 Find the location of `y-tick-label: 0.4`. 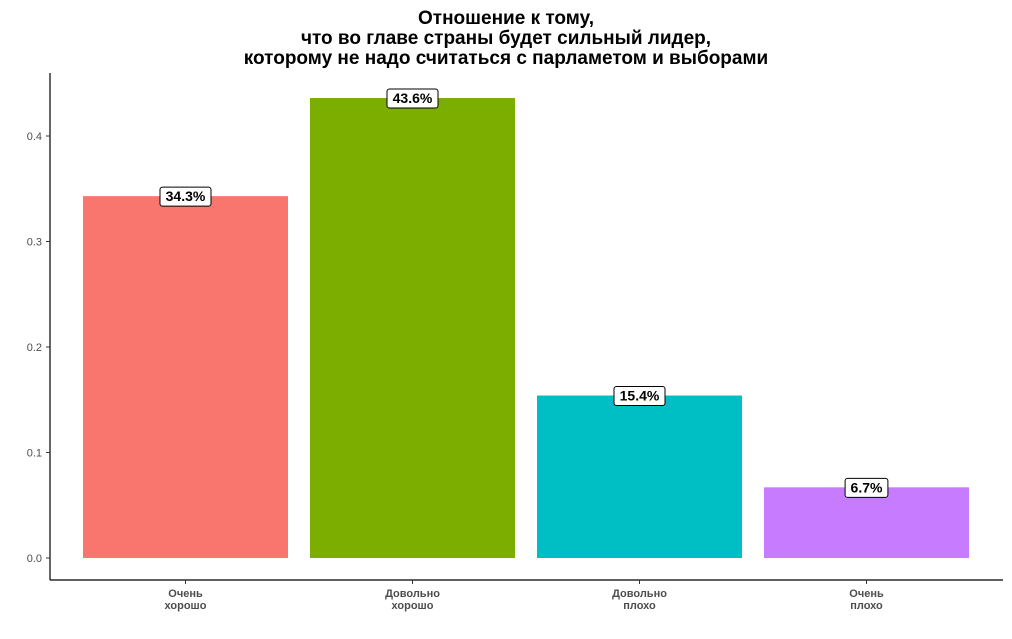

y-tick-label: 0.4 is located at coordinates (34, 137).